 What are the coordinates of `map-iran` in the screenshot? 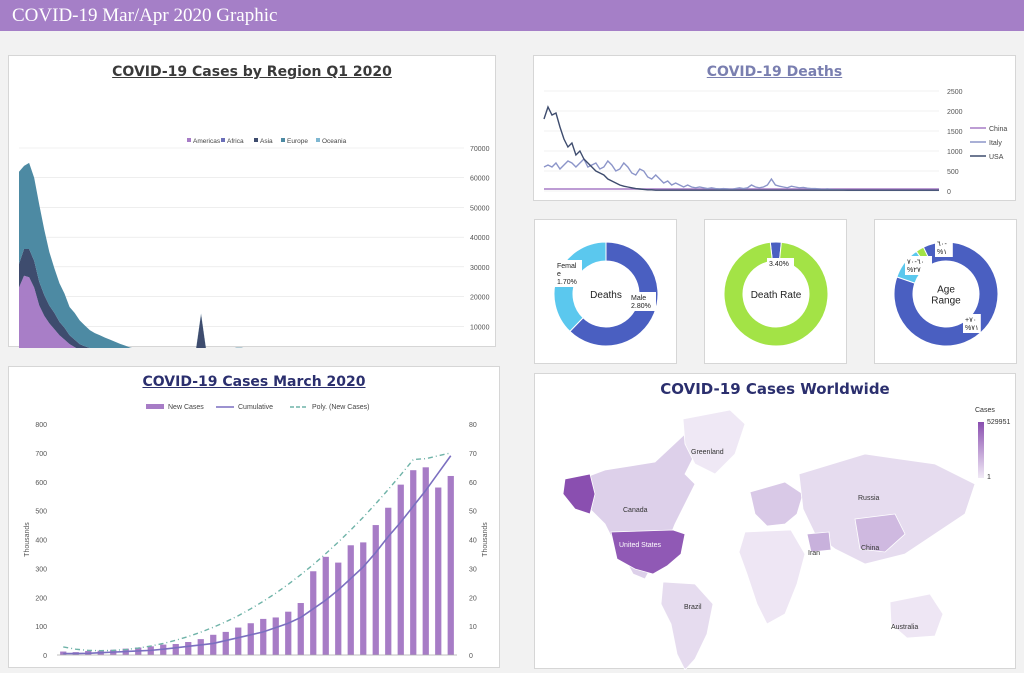 It's located at (819, 542).